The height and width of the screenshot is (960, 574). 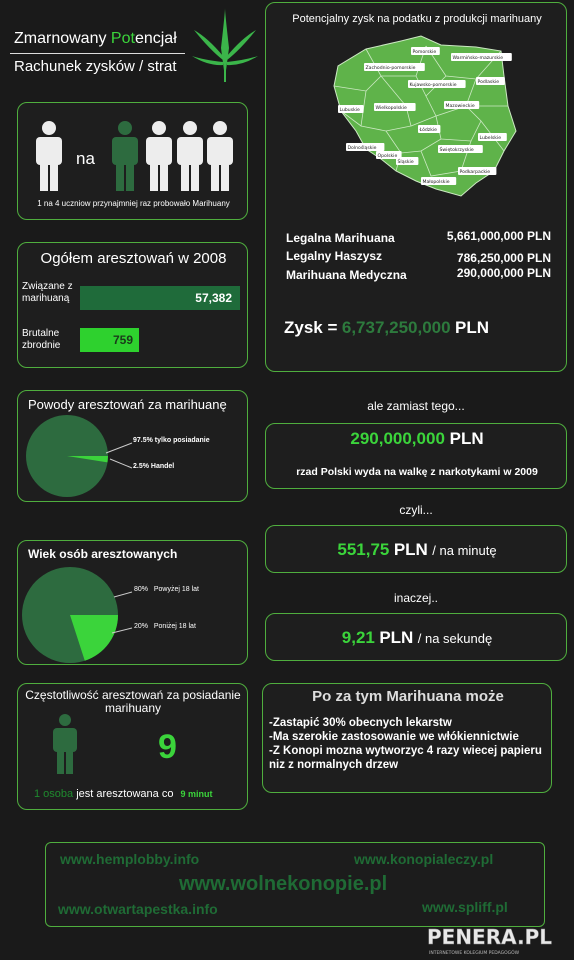 I want to click on profit-row-label: Marihuana Medyczna, so click(x=346, y=275).